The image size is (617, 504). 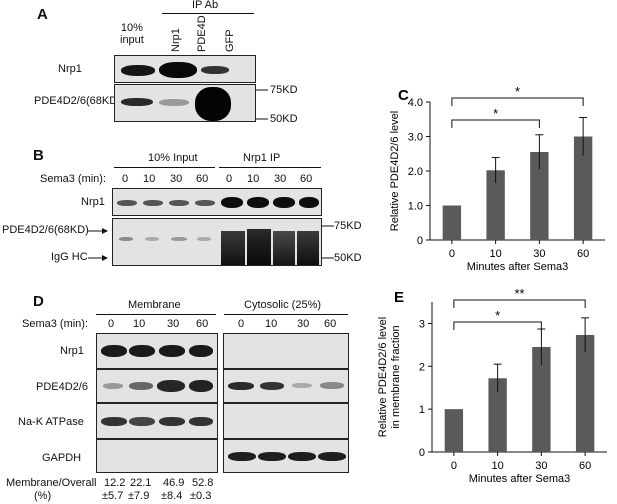 What do you see at coordinates (69, 257) in the screenshot?
I see `row-label-b-igg: IgG HC` at bounding box center [69, 257].